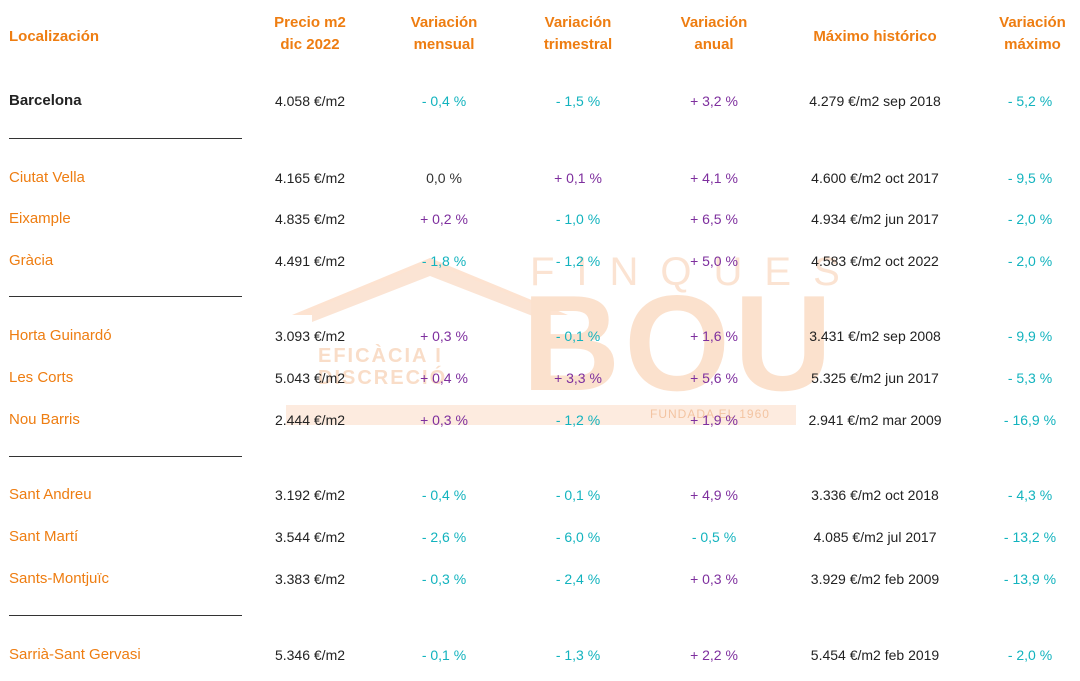 Image resolution: width=1080 pixels, height=681 pixels. What do you see at coordinates (54, 36) in the screenshot?
I see `header-location: Localización` at bounding box center [54, 36].